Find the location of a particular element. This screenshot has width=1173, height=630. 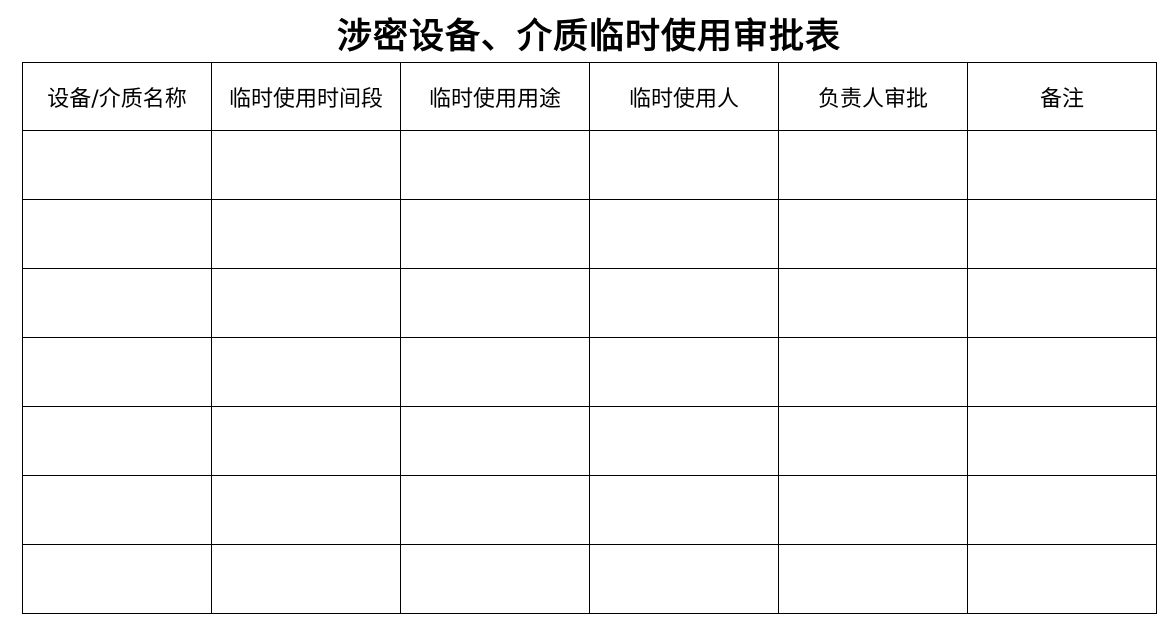

table-header-row: 设备/介质名称 临时使用时间段 临时使用用途 临时使用人 负责人审批 备注 is located at coordinates (589, 96).